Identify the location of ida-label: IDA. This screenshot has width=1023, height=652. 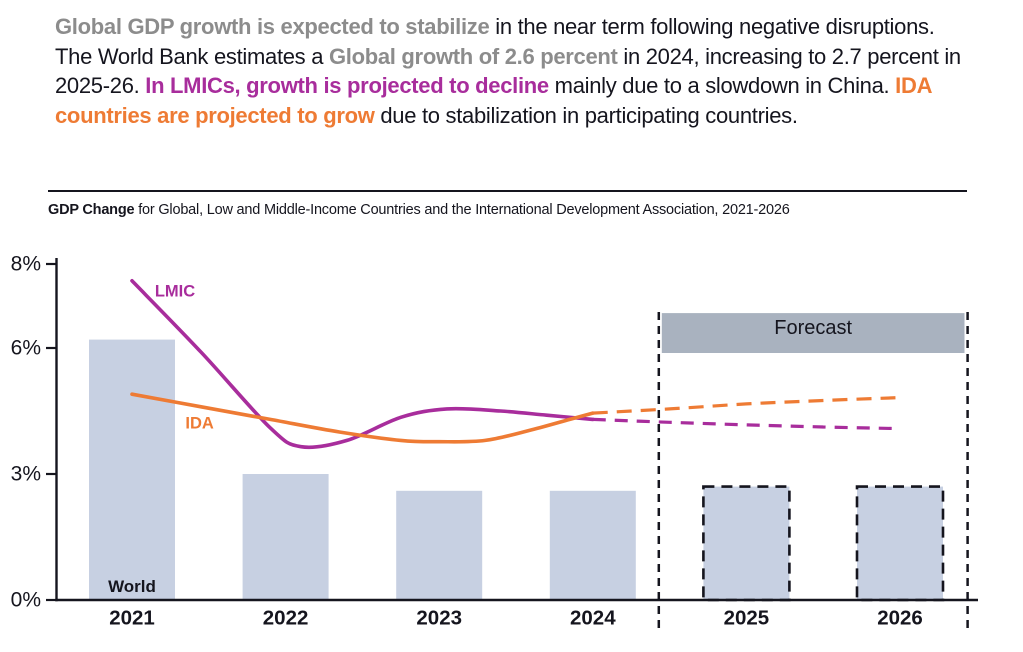
(199, 424).